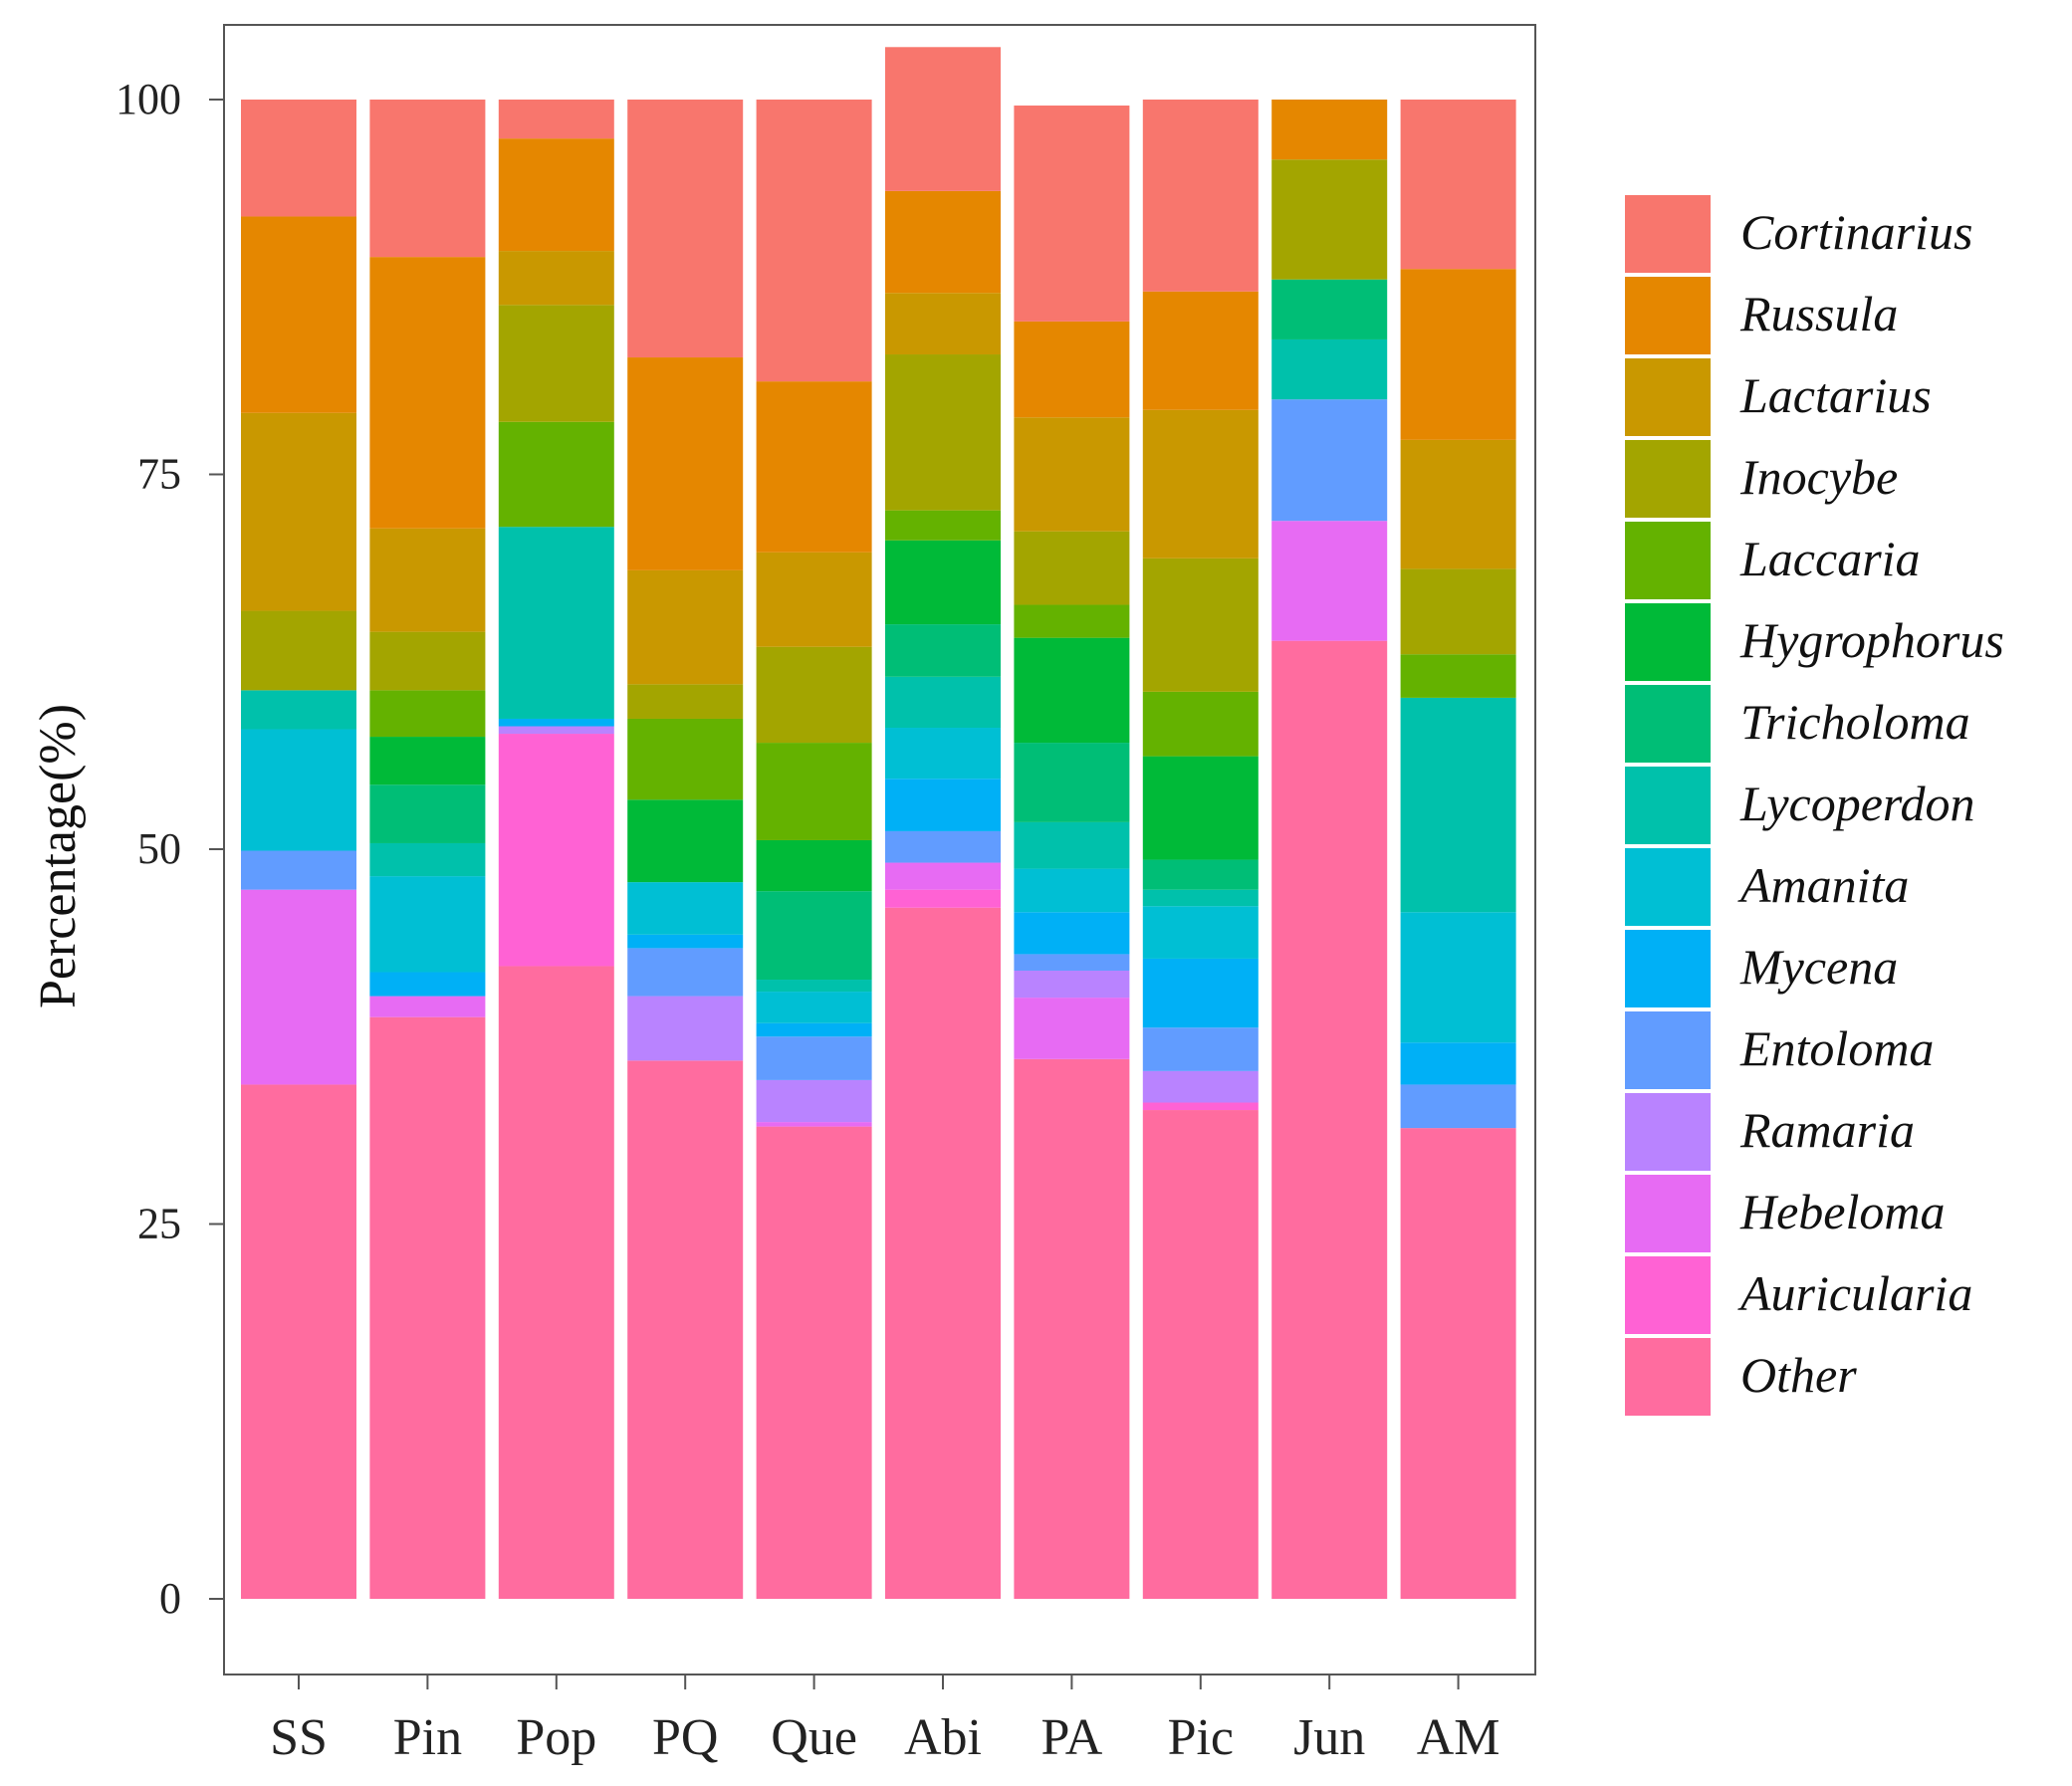  What do you see at coordinates (556, 623) in the screenshot?
I see `bar-segment-pop-lycoperdon` at bounding box center [556, 623].